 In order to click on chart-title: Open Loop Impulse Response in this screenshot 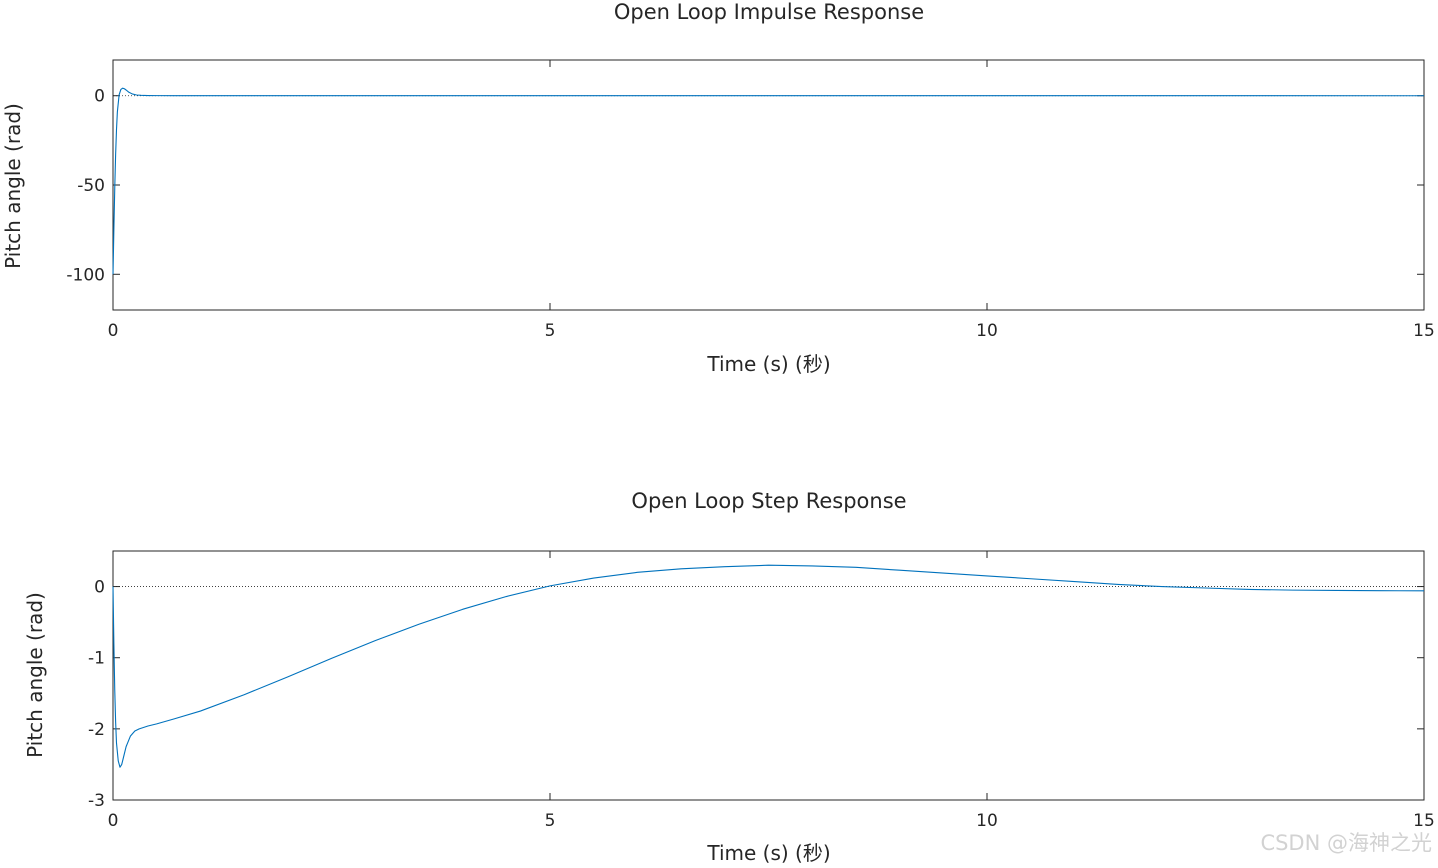, I will do `click(769, 12)`.